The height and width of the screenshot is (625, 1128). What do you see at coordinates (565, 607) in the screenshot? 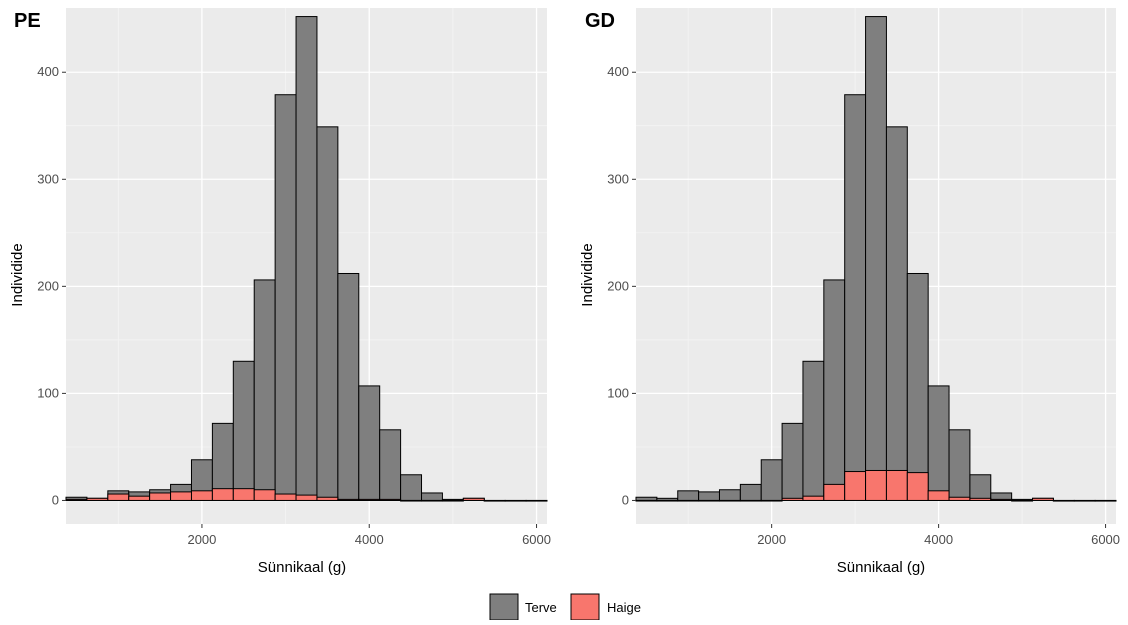
I see `legend: Terve Haige` at bounding box center [565, 607].